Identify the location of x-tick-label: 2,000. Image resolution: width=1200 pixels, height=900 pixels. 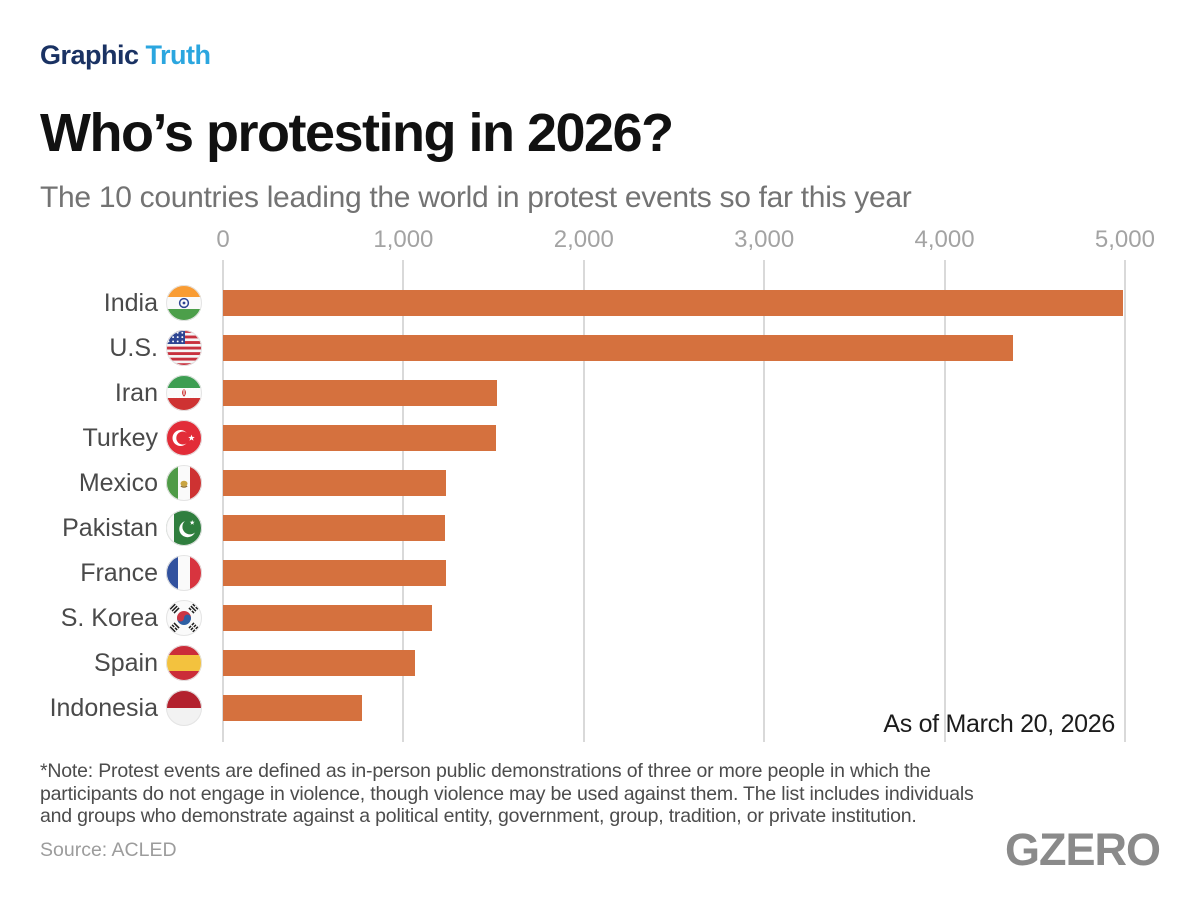
(583, 239).